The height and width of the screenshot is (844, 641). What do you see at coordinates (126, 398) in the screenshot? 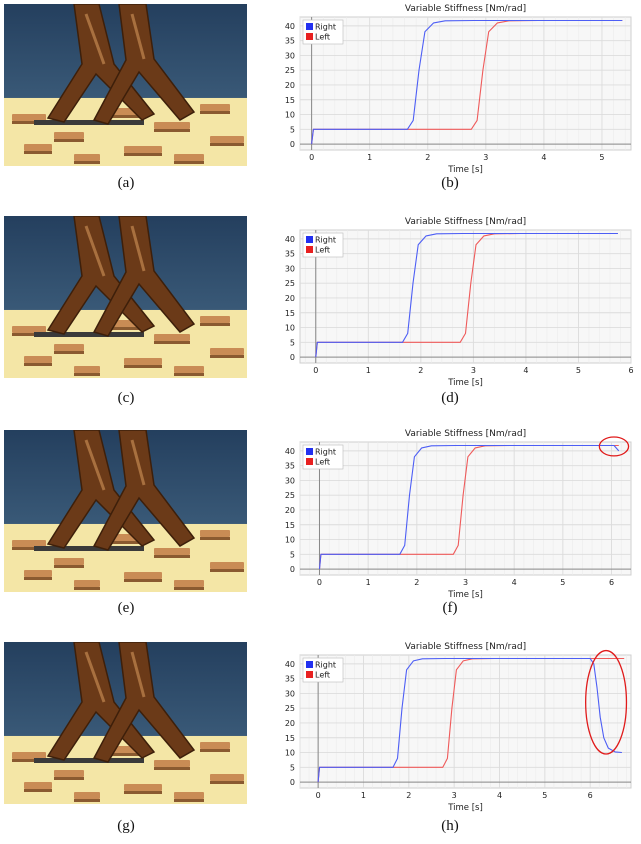
I see `caption-c: (c)` at bounding box center [126, 398].